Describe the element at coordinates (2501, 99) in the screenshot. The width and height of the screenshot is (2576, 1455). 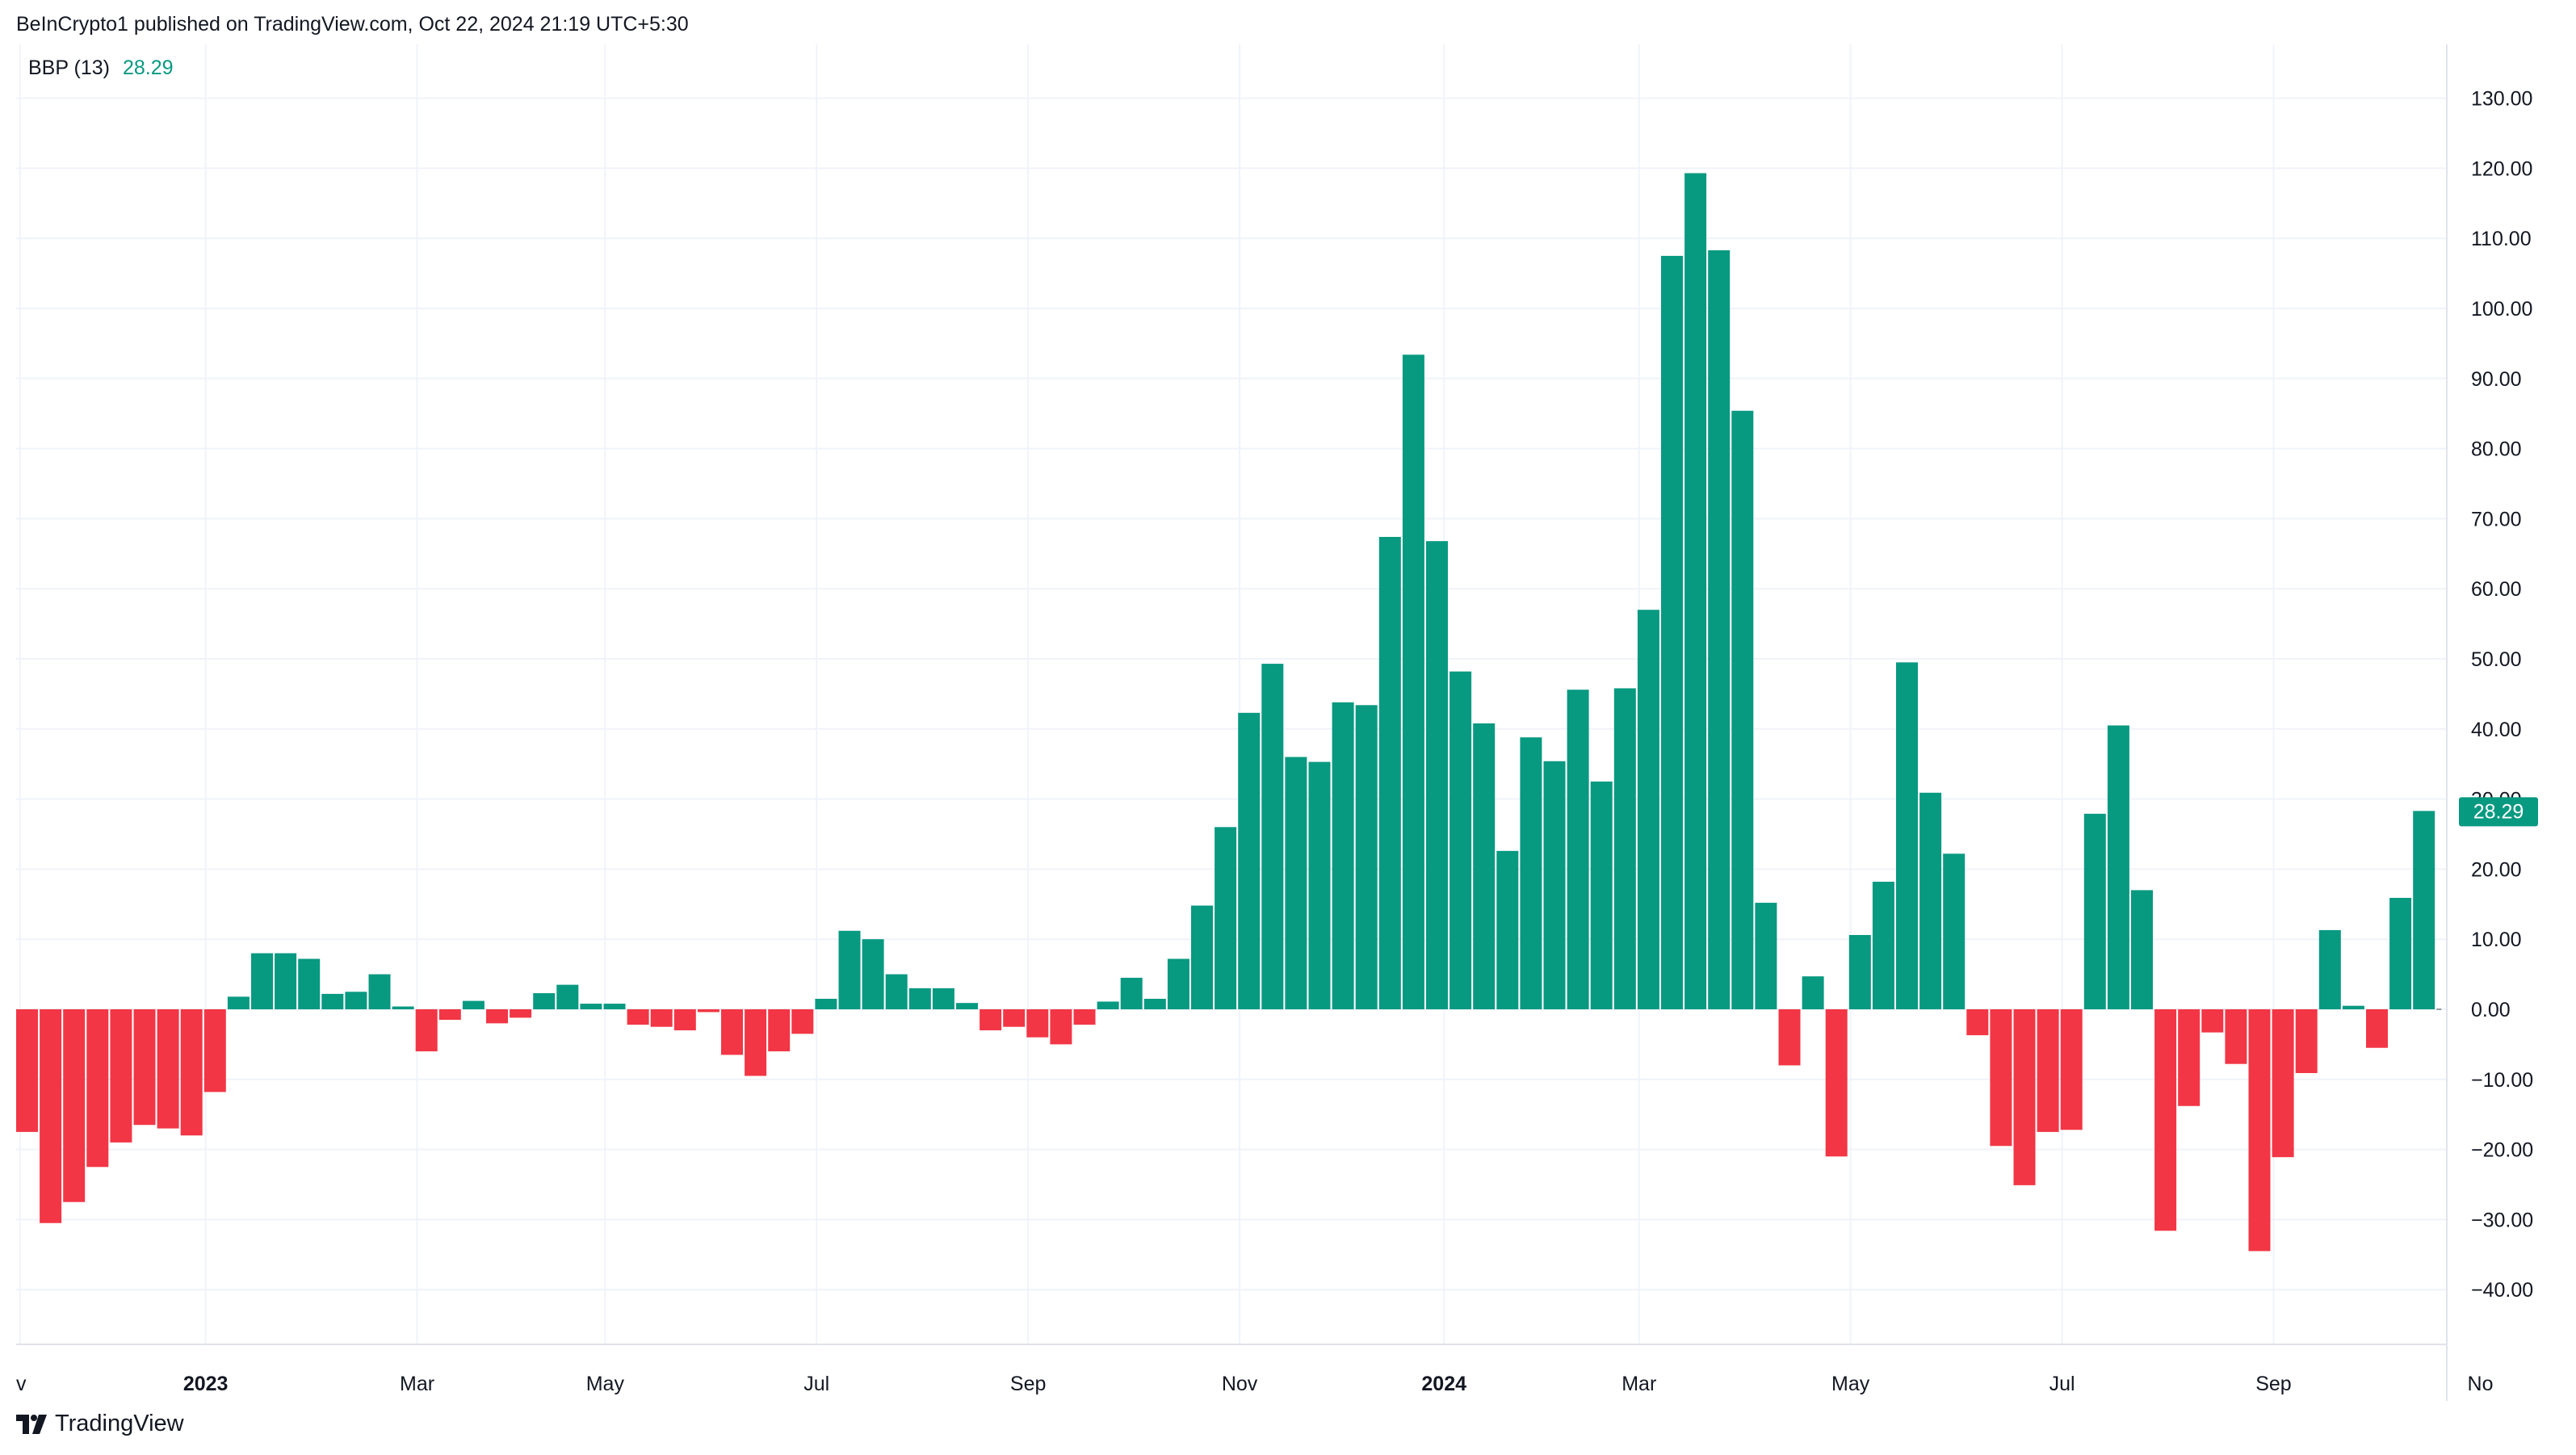
I see `y-tick-label: 130.00` at that location.